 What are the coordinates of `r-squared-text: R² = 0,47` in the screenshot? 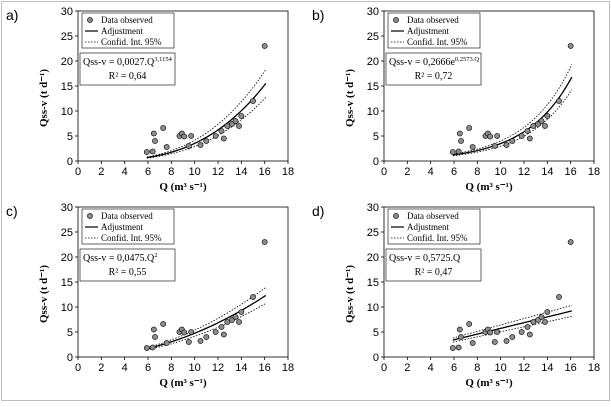 It's located at (434, 272).